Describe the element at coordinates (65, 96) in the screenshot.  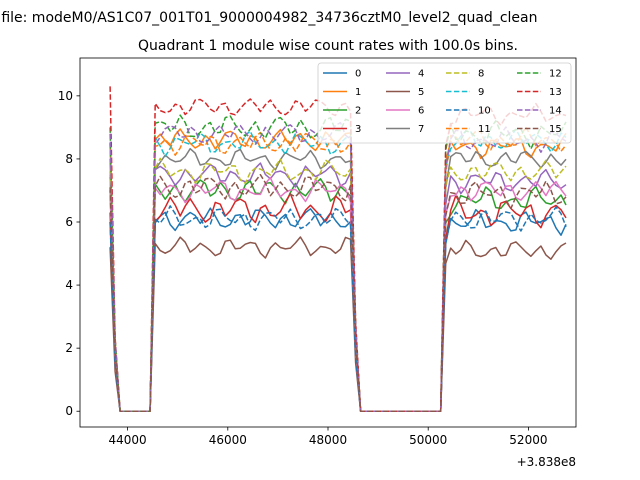
I see `y-tick-label: 10` at that location.